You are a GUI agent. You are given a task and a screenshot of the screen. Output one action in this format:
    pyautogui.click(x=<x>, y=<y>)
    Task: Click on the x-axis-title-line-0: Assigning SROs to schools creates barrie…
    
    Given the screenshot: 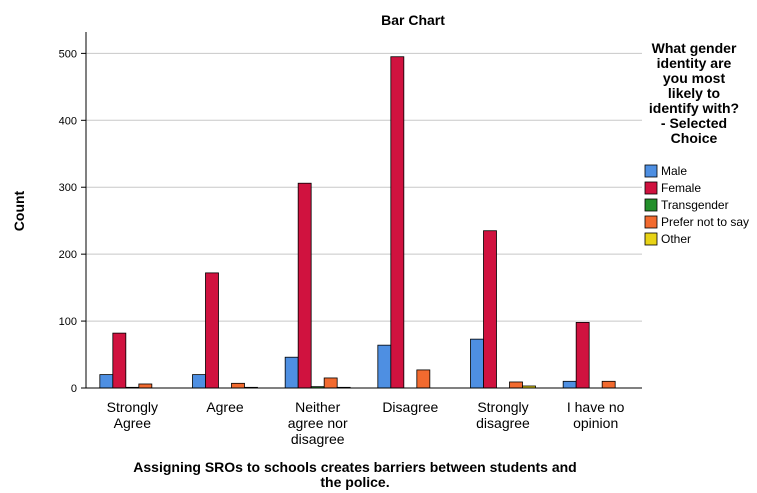 What is the action you would take?
    pyautogui.click(x=354, y=467)
    